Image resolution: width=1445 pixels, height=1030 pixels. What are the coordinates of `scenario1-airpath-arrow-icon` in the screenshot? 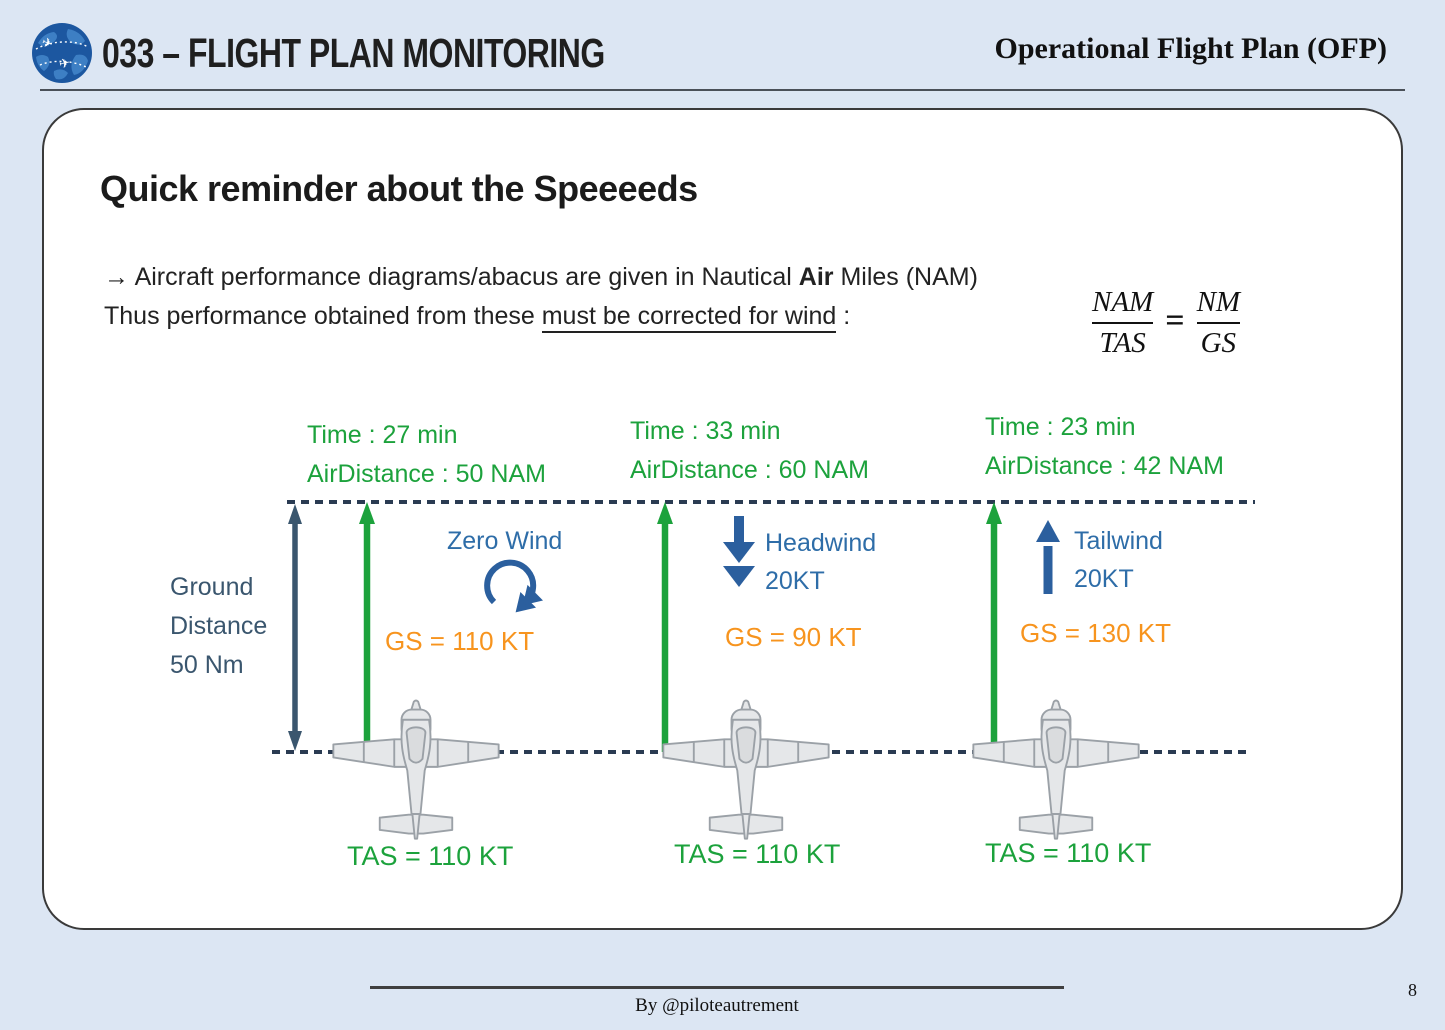 It's located at (367, 629).